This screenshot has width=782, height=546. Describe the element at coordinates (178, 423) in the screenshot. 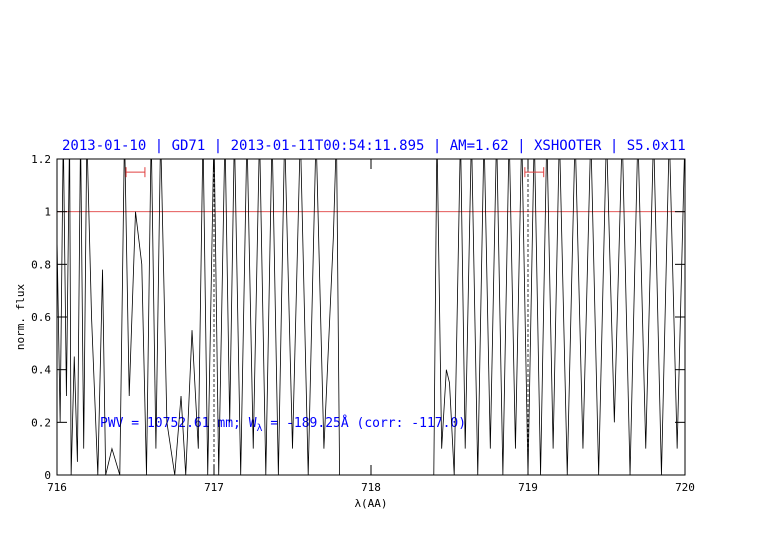

I see `annotation-text: PWV = 10752.61 mm; W` at that location.